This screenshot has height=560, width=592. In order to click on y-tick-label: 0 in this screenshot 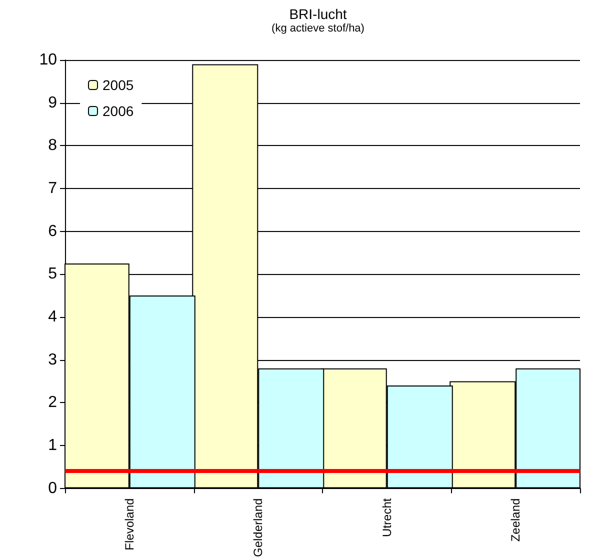, I will do `click(53, 488)`.